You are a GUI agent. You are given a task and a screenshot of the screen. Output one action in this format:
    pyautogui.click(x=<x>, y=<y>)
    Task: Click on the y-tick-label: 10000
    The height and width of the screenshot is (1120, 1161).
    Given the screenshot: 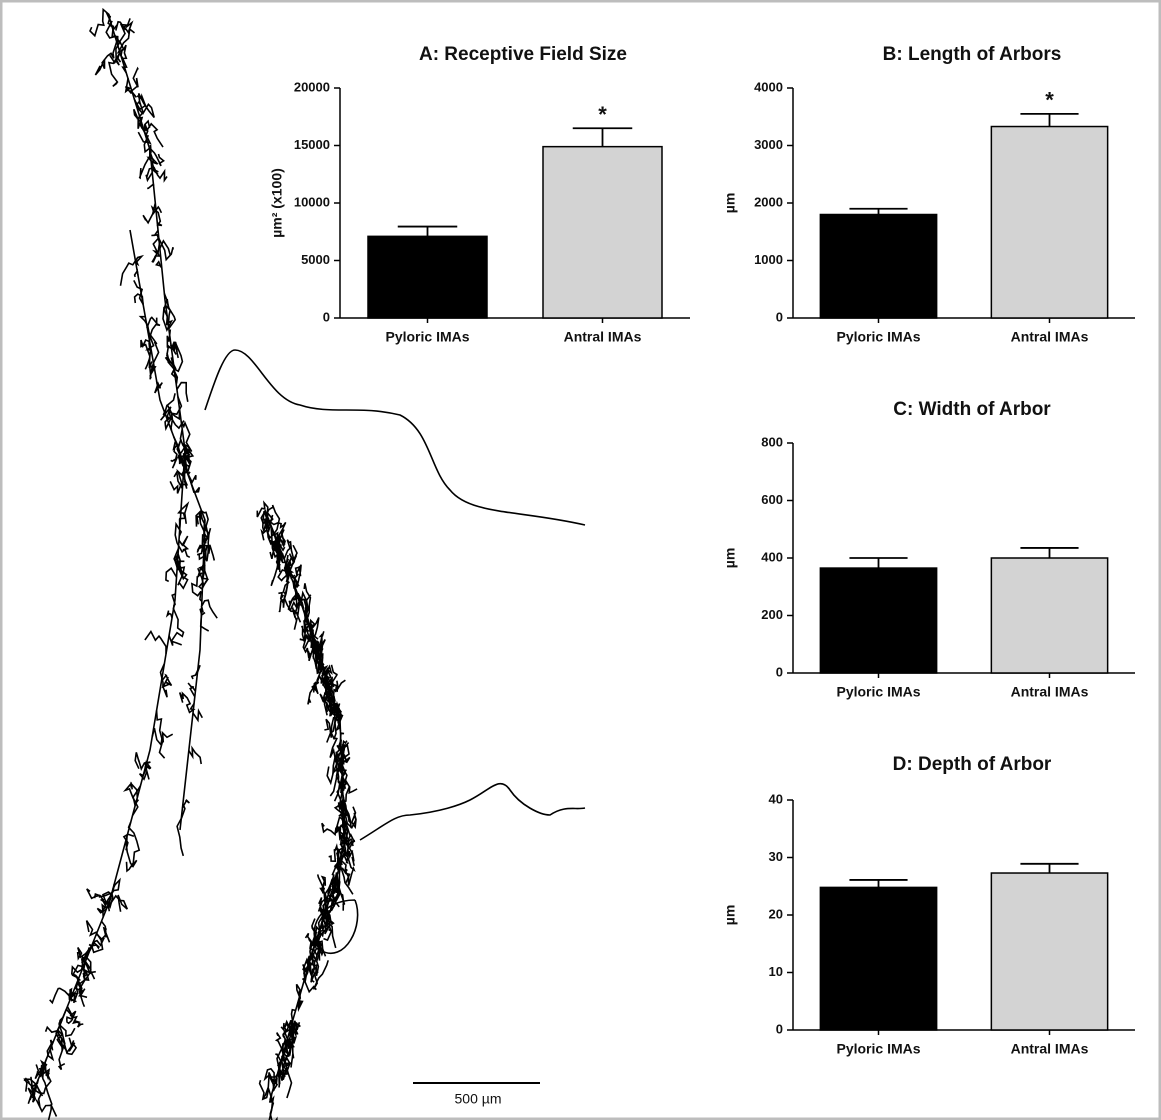 What is the action you would take?
    pyautogui.click(x=312, y=201)
    